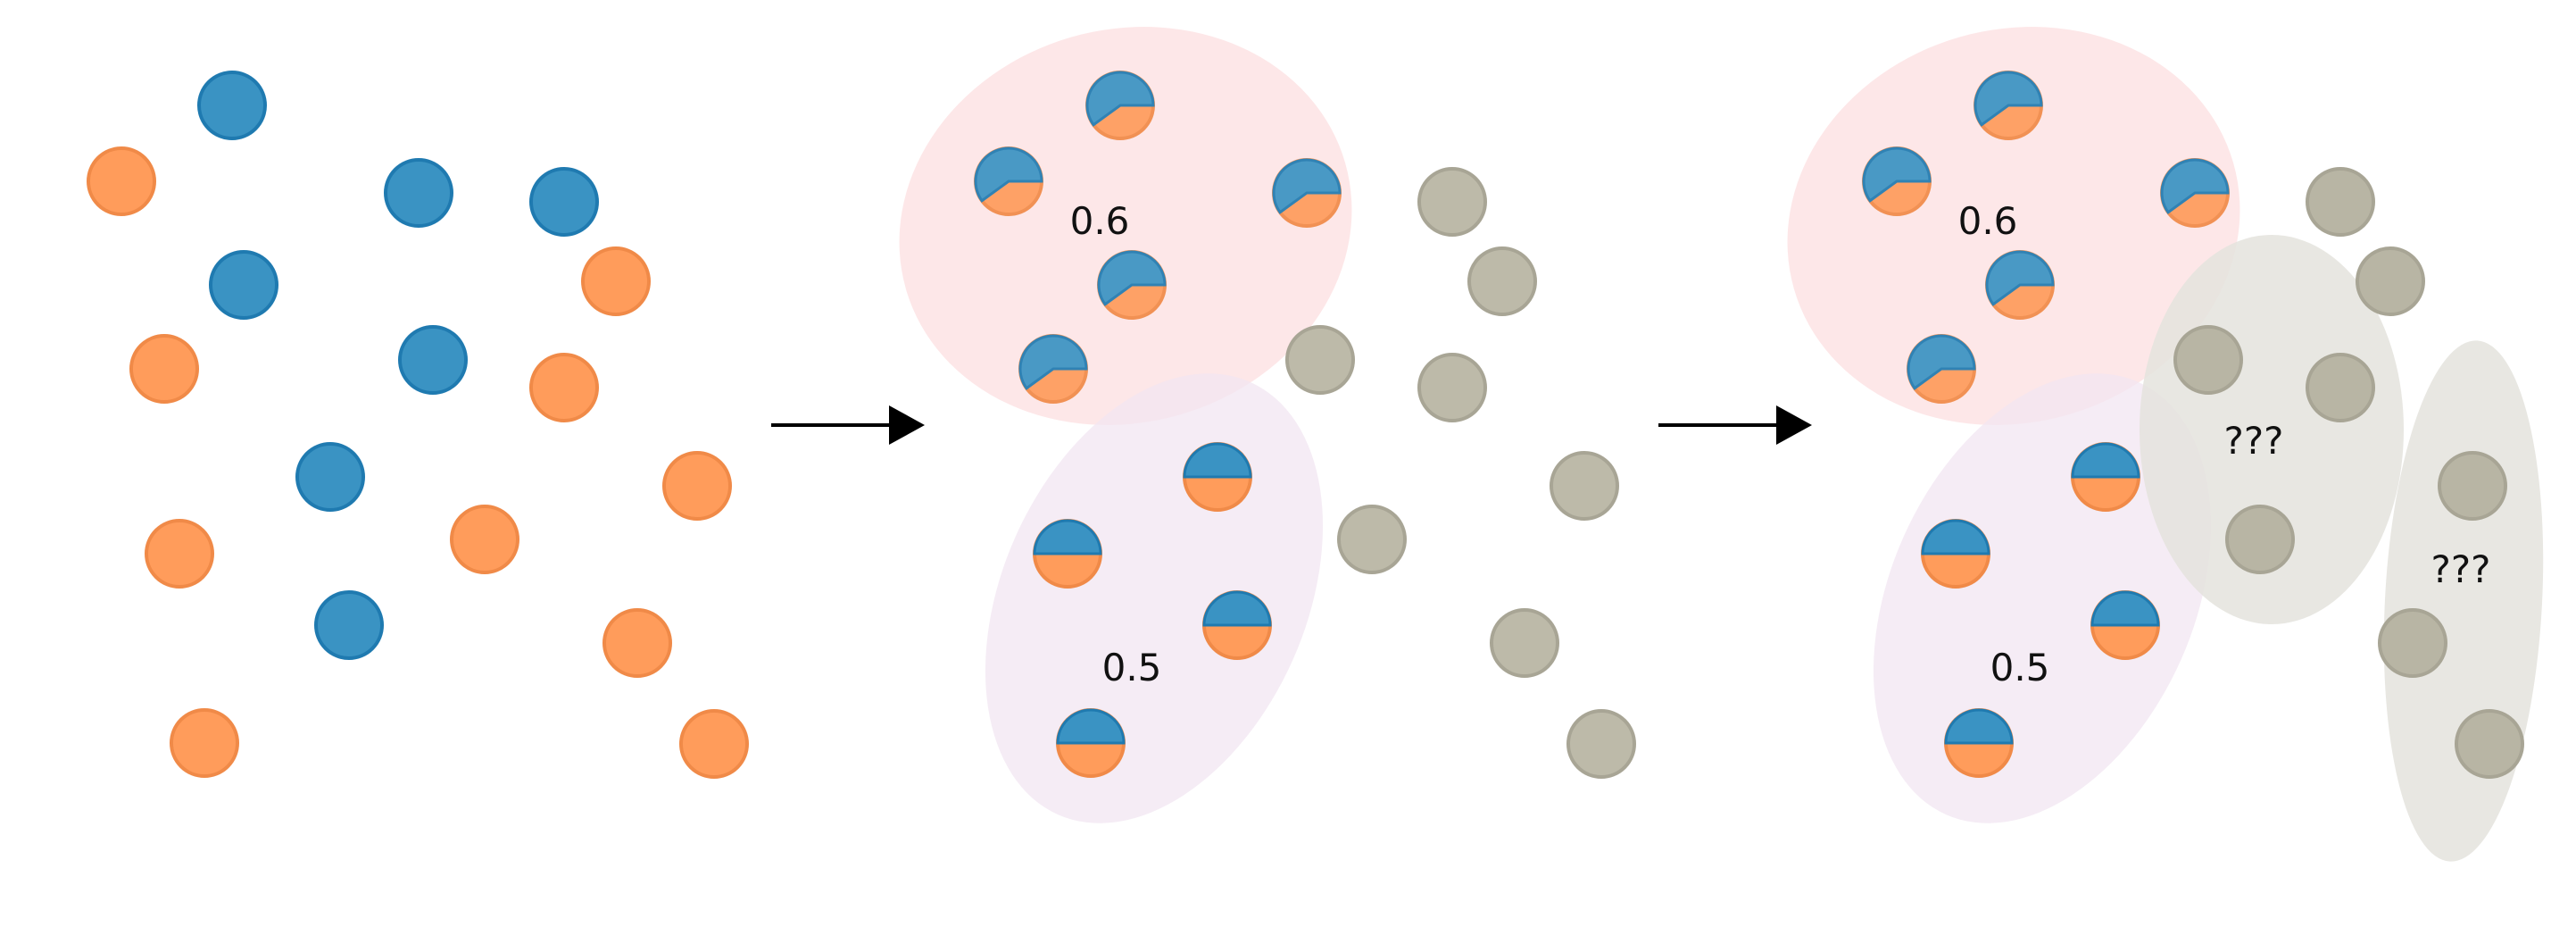 The height and width of the screenshot is (927, 2576). Describe the element at coordinates (2461, 569) in the screenshot. I see `unknown-cluster-d-label: ???` at that location.